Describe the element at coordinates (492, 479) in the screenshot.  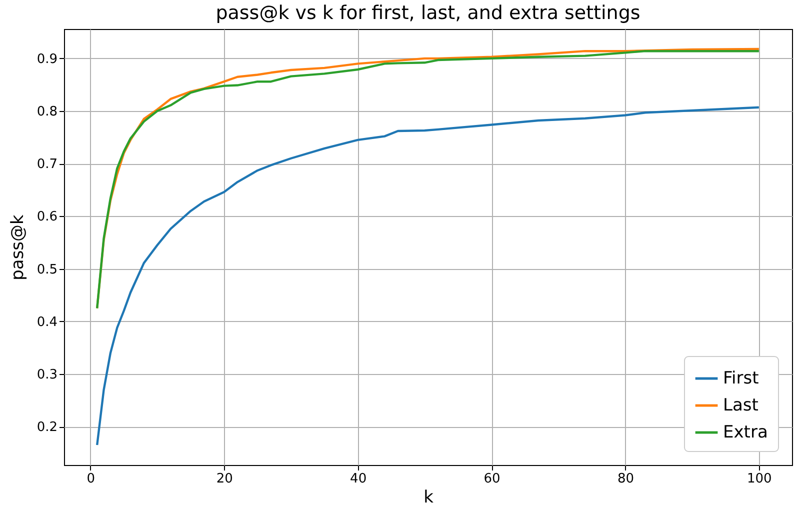
I see `x-tick-label: 60` at that location.